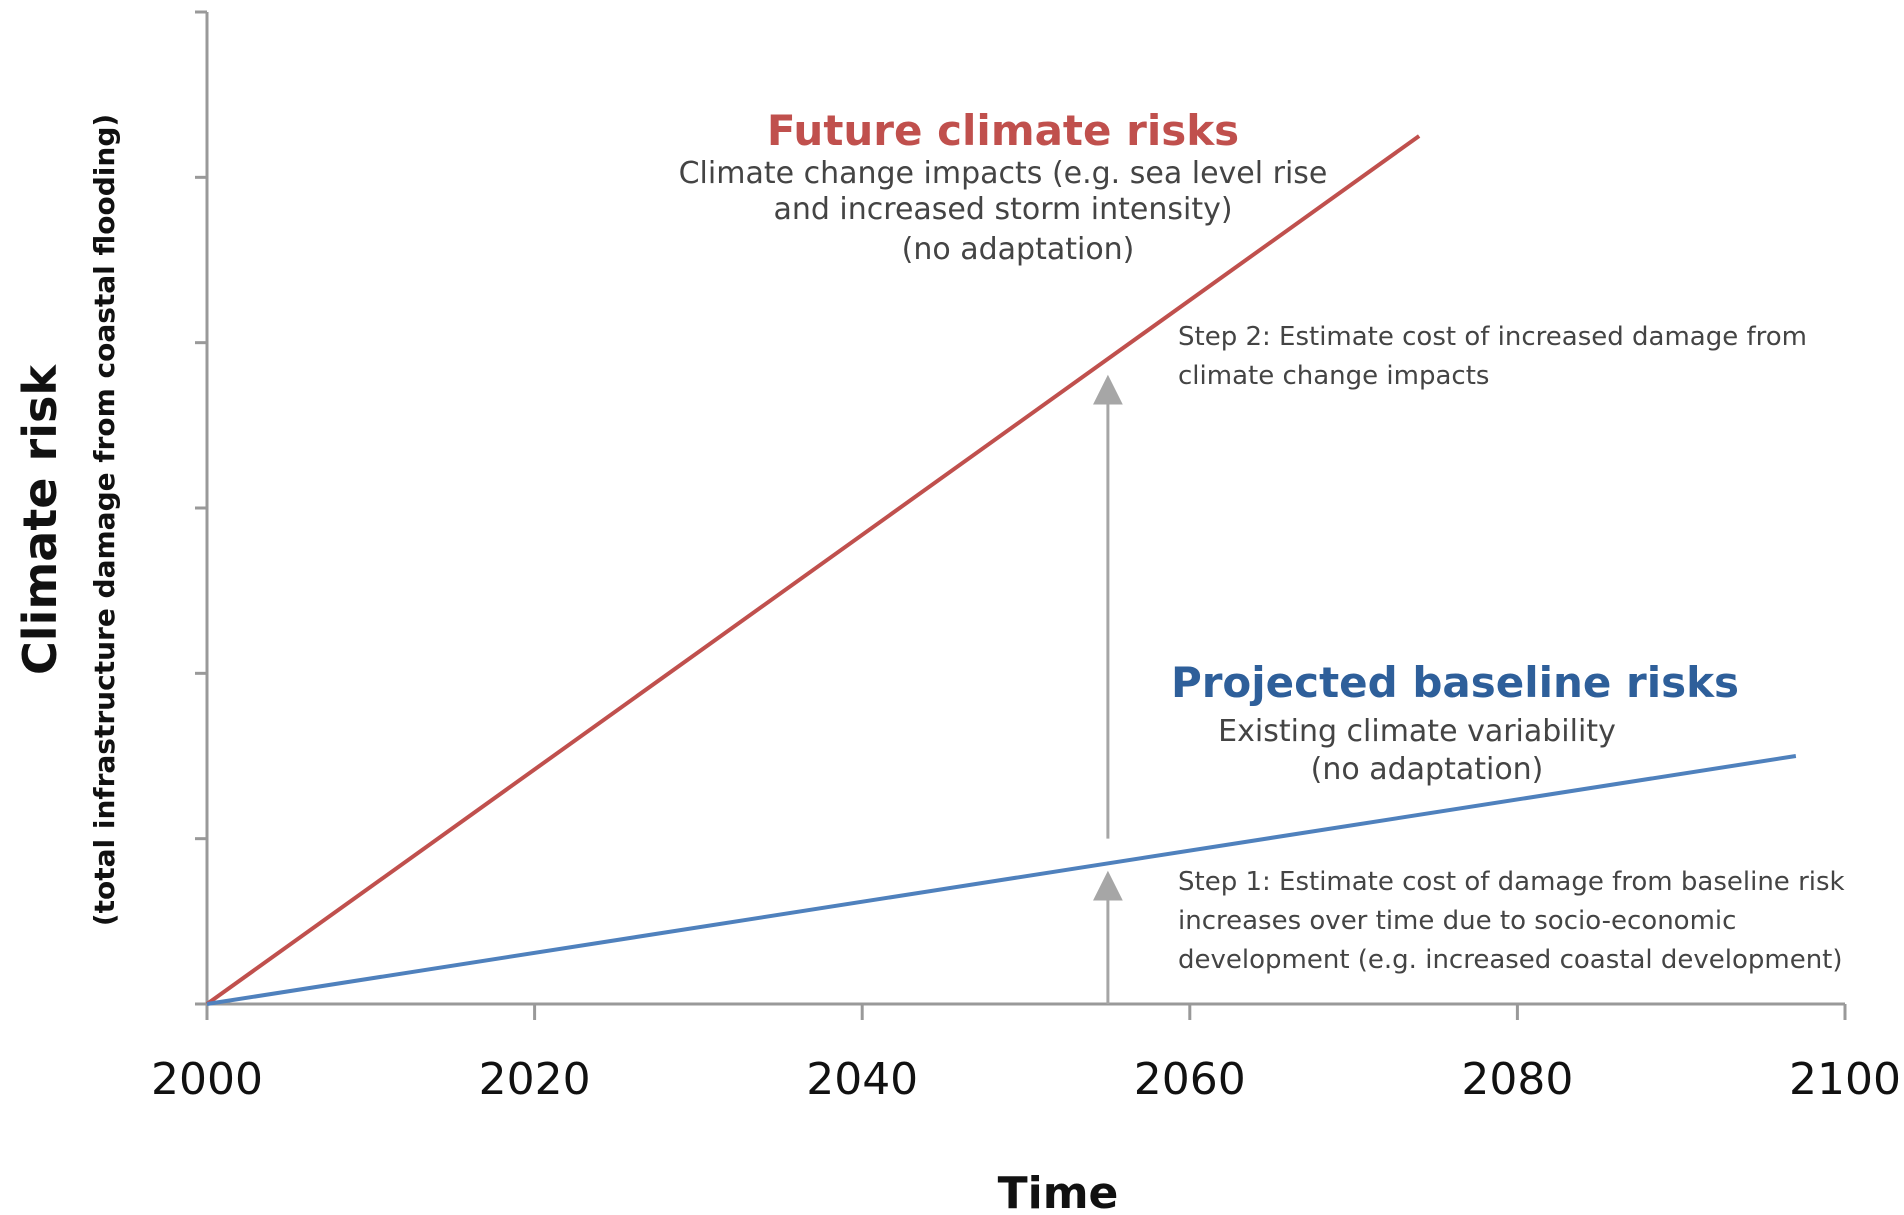 This screenshot has height=1215, width=1904. What do you see at coordinates (1026, 1054) in the screenshot?
I see `x-ticks: 2000 2020 2040 2060 2080 2100` at bounding box center [1026, 1054].